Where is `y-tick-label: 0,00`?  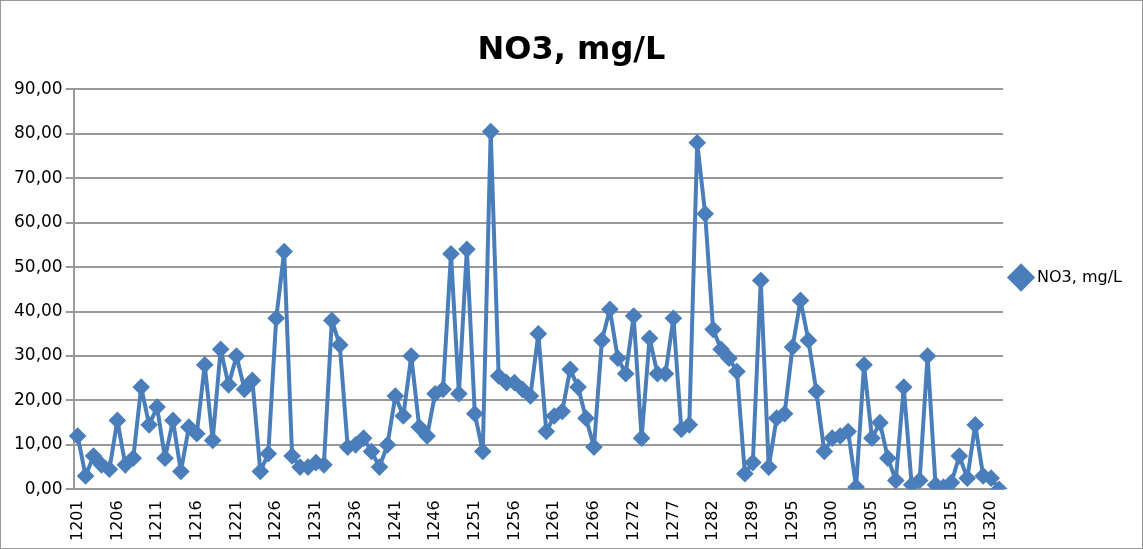 y-tick-label: 0,00 is located at coordinates (43, 487).